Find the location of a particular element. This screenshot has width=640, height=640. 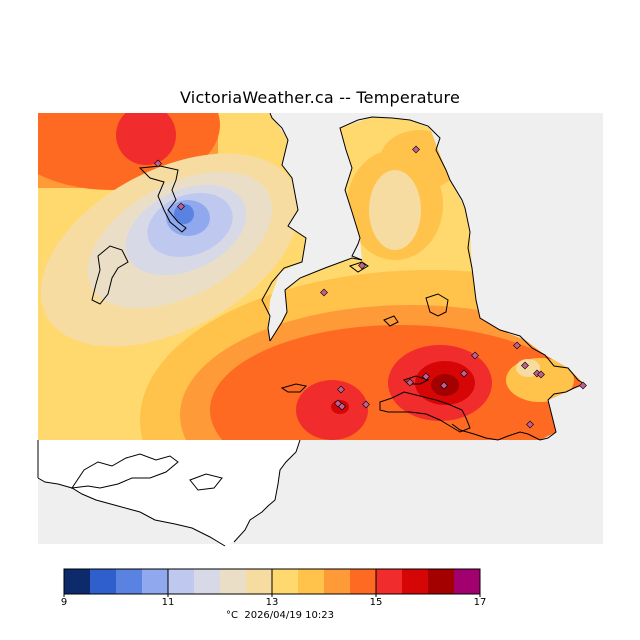

colorbar-swatches is located at coordinates (272, 581).